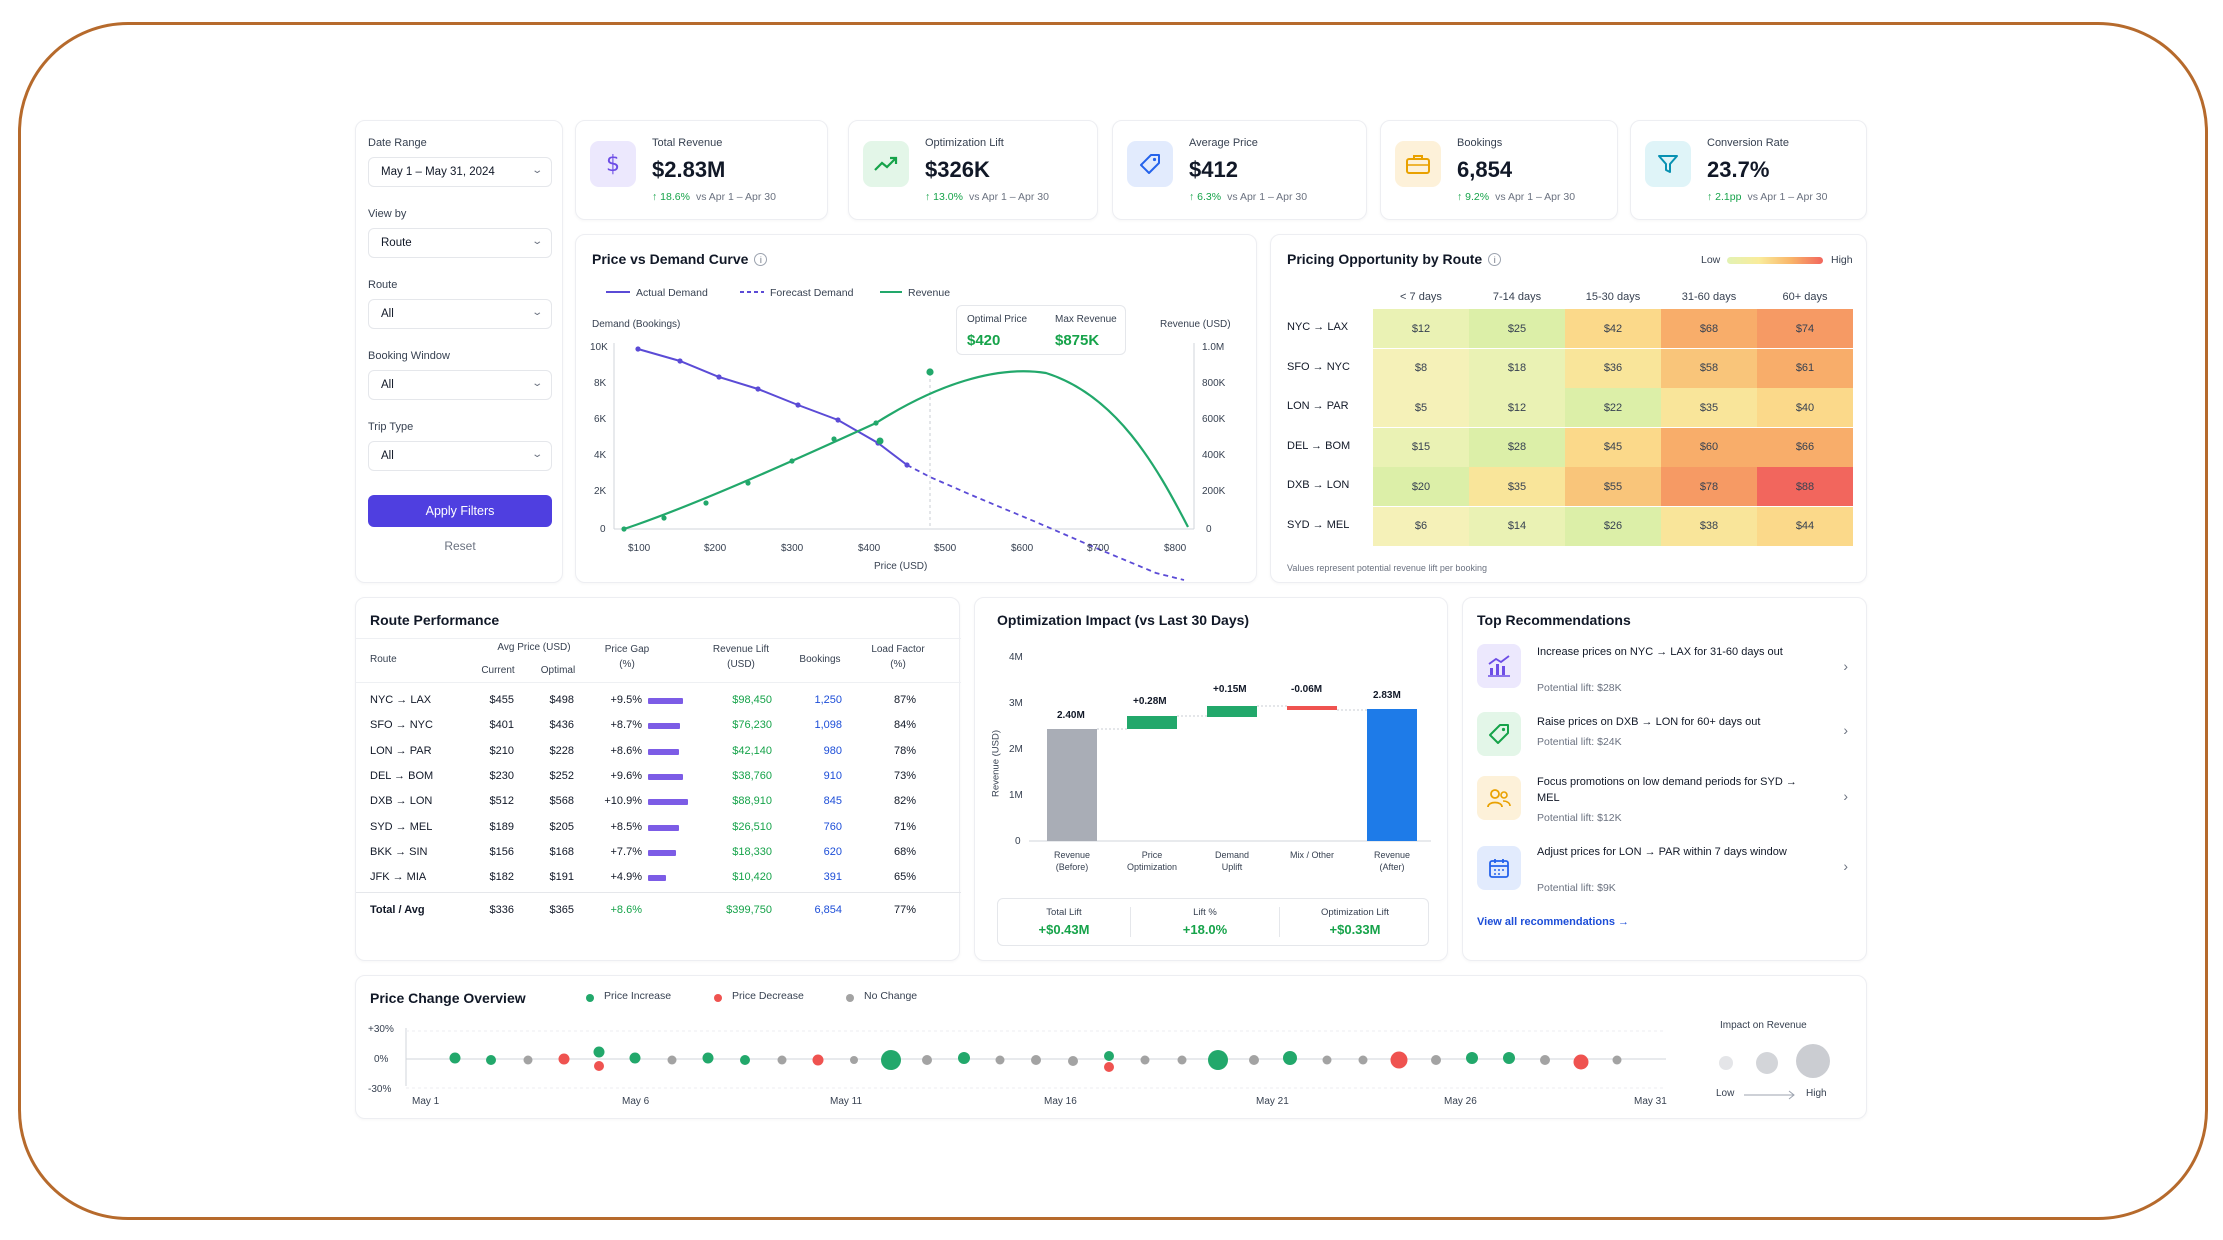 This screenshot has width=2223, height=1240. I want to click on trip-type-select: All ⌄, so click(460, 456).